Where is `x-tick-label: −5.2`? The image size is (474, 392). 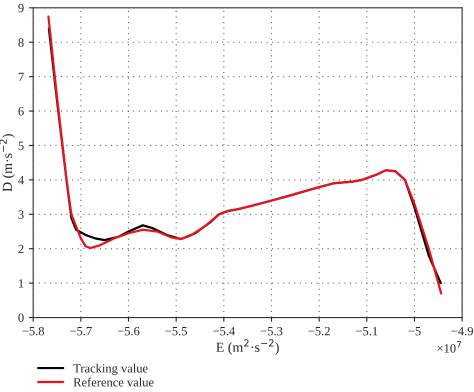
x-tick-label: −5.2 is located at coordinates (319, 331).